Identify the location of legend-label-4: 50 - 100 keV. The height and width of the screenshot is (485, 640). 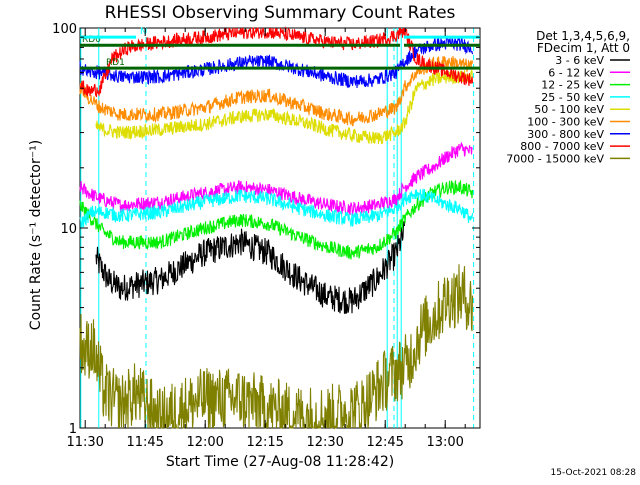
(569, 109).